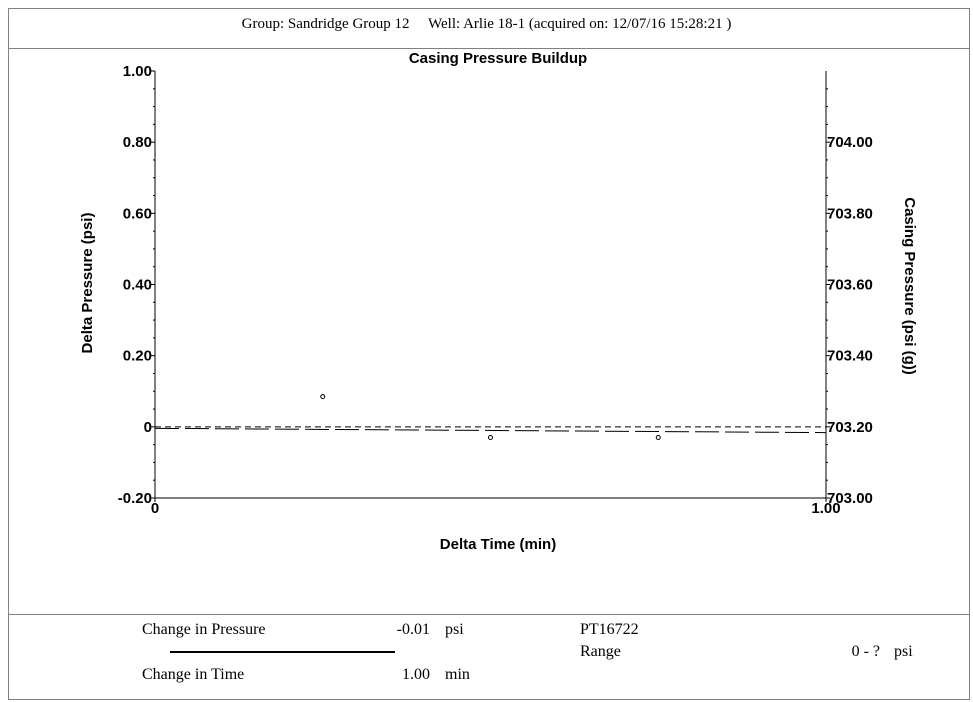  I want to click on pressure-change-label: Change in Pressure, so click(204, 629).